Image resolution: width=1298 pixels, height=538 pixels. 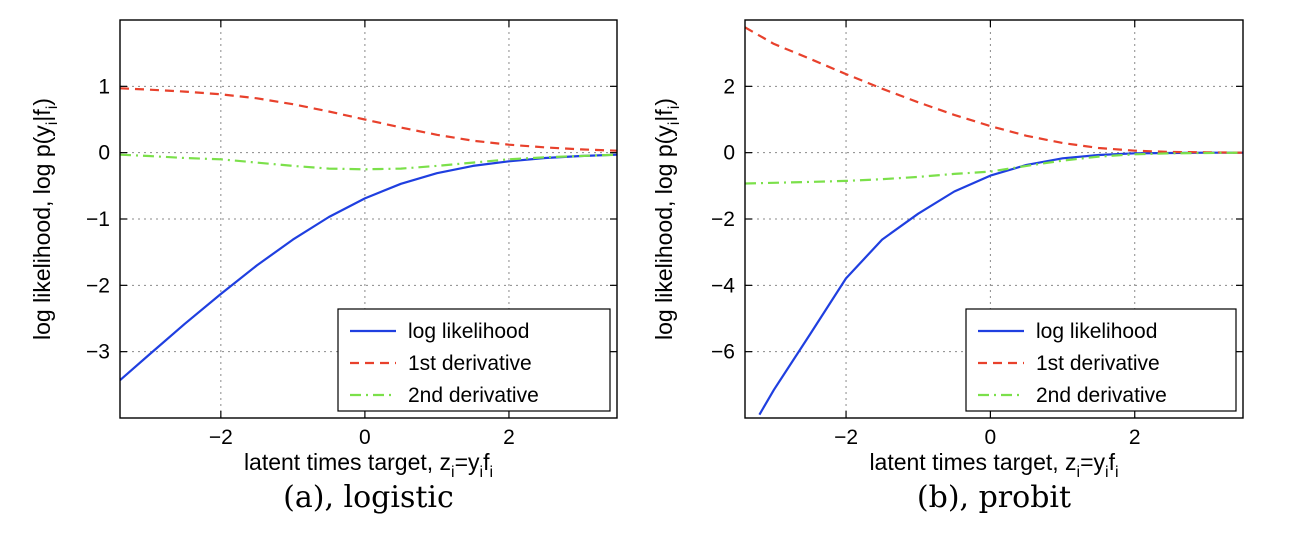 What do you see at coordinates (723, 352) in the screenshot?
I see `y-tick-label: −6` at bounding box center [723, 352].